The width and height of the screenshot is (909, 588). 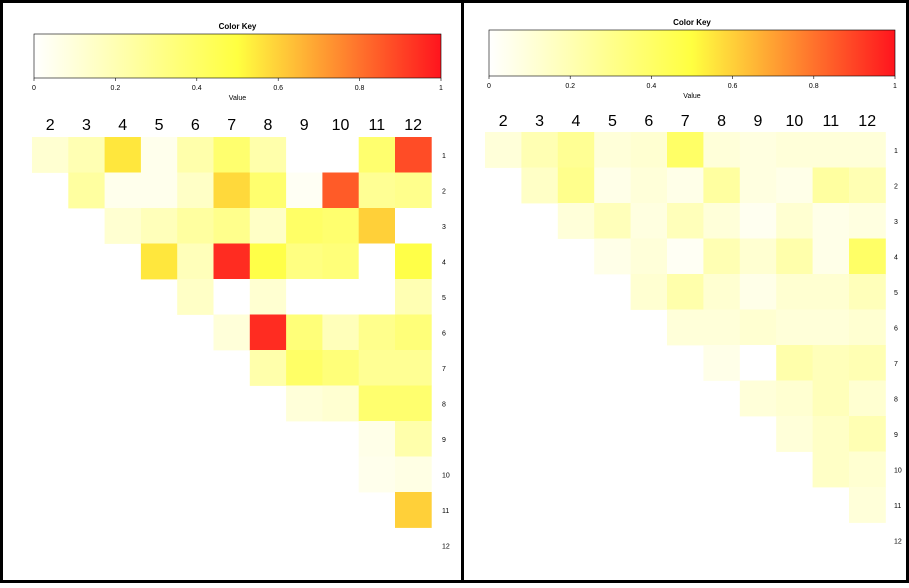 I want to click on color-key-bar, so click(x=692, y=53).